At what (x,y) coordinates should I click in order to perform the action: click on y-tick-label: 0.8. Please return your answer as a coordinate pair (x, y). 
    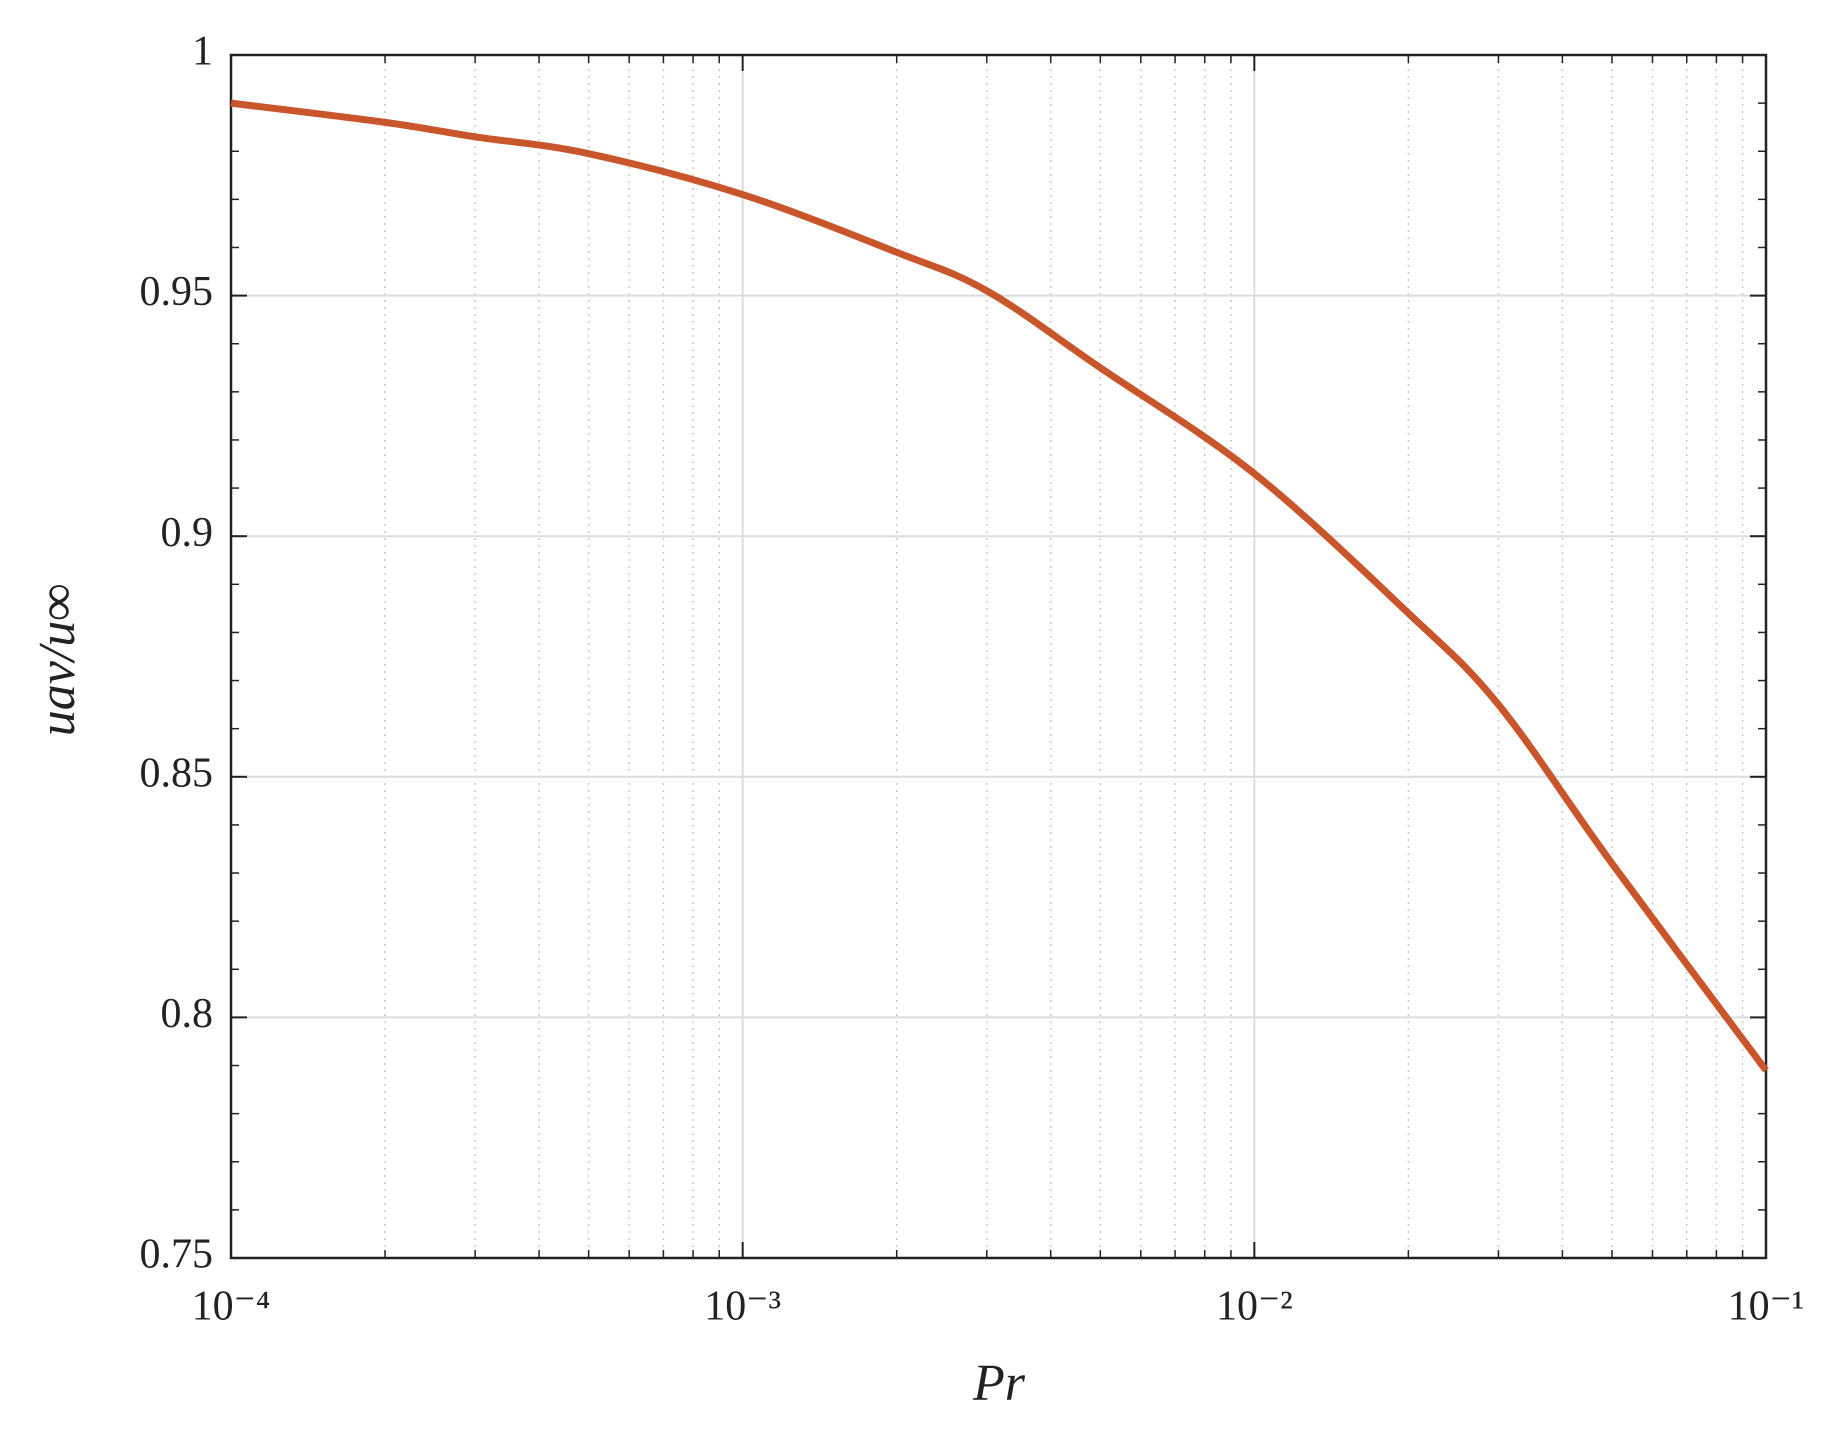
    Looking at the image, I should click on (187, 1014).